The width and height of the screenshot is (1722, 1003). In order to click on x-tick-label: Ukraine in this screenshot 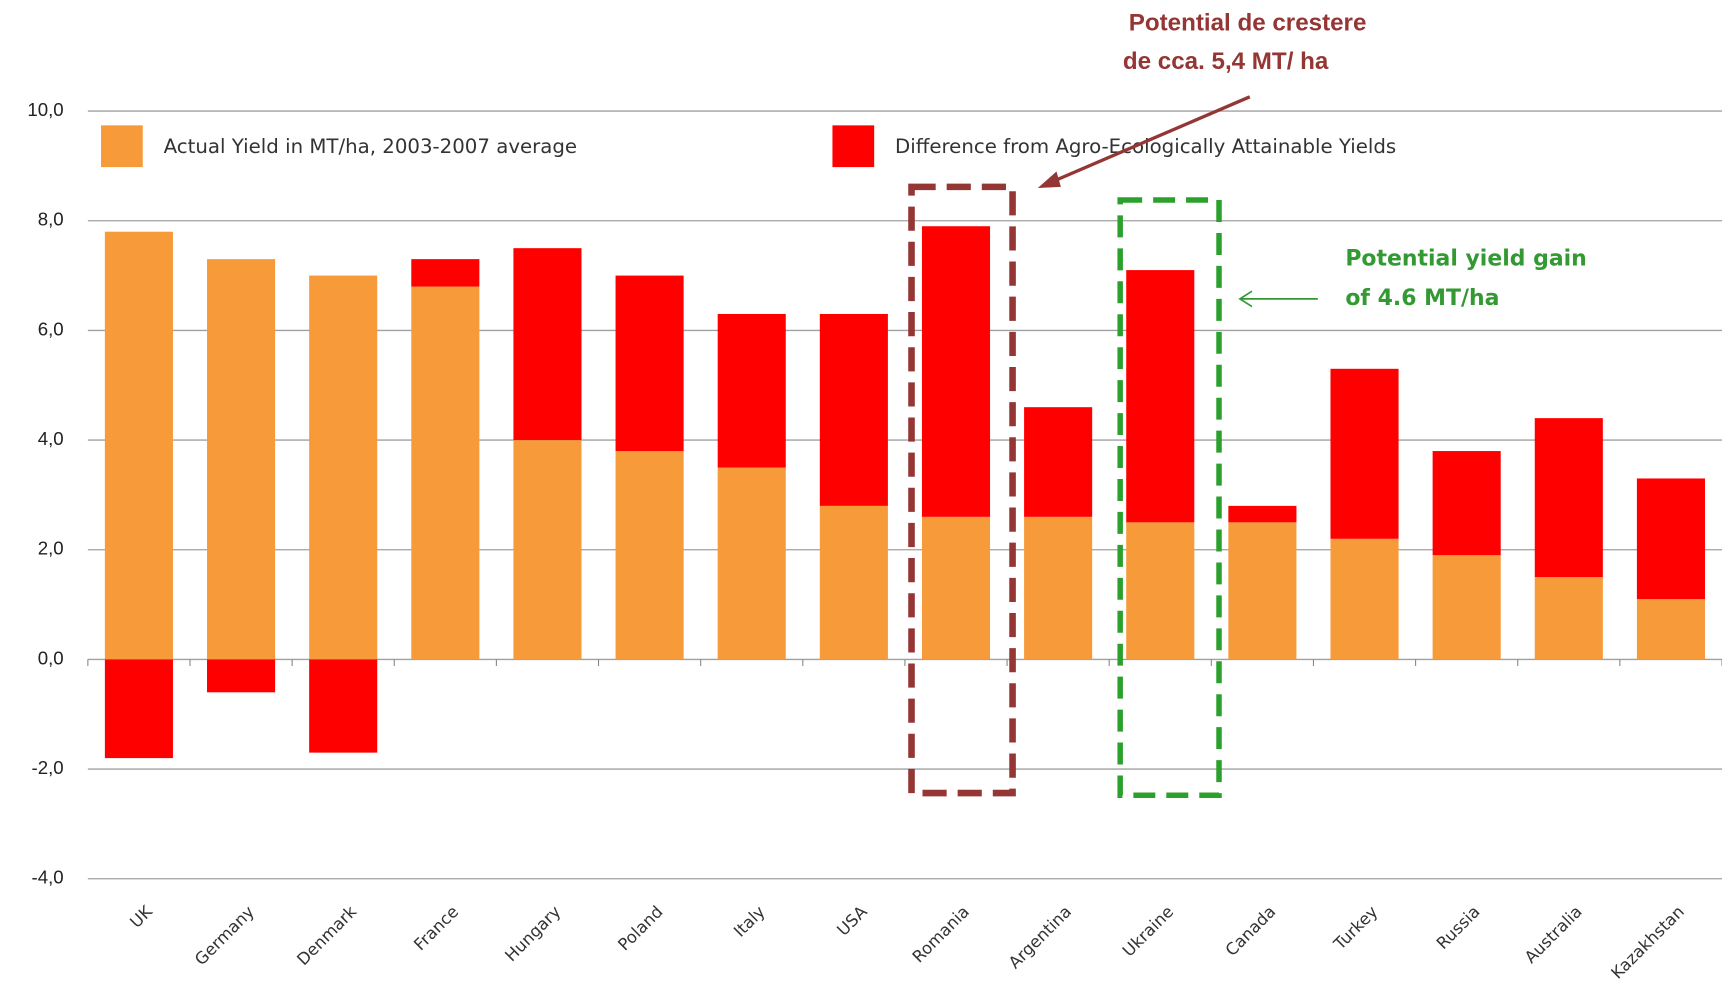, I will do `click(1148, 931)`.